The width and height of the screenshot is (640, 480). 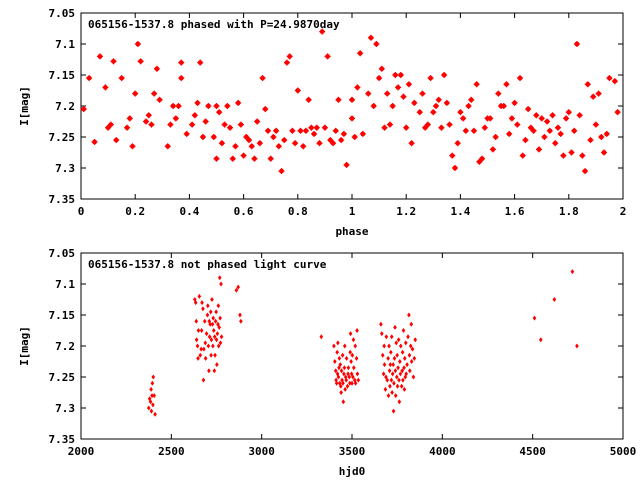 What do you see at coordinates (261, 451) in the screenshot?
I see `unphased-xtick-label: 3000` at bounding box center [261, 451].